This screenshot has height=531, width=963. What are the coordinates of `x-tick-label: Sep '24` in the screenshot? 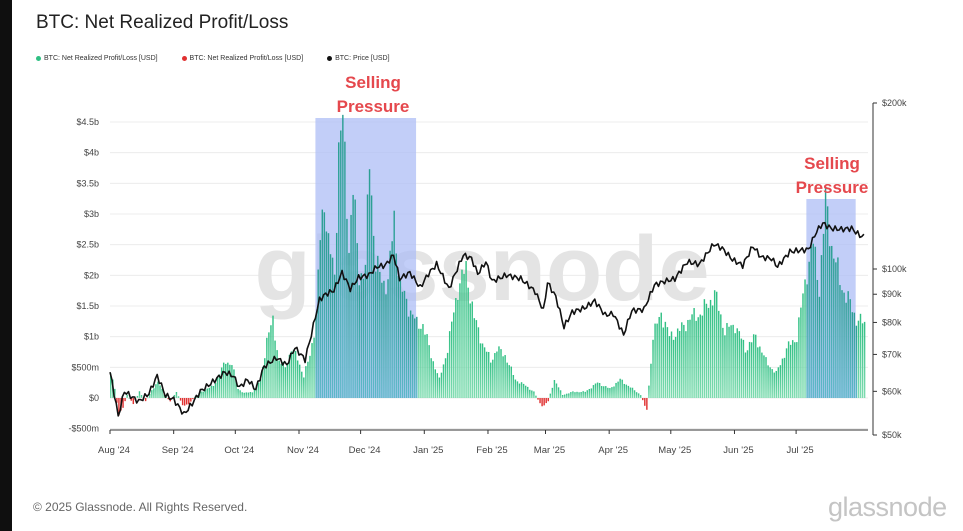 It's located at (178, 450).